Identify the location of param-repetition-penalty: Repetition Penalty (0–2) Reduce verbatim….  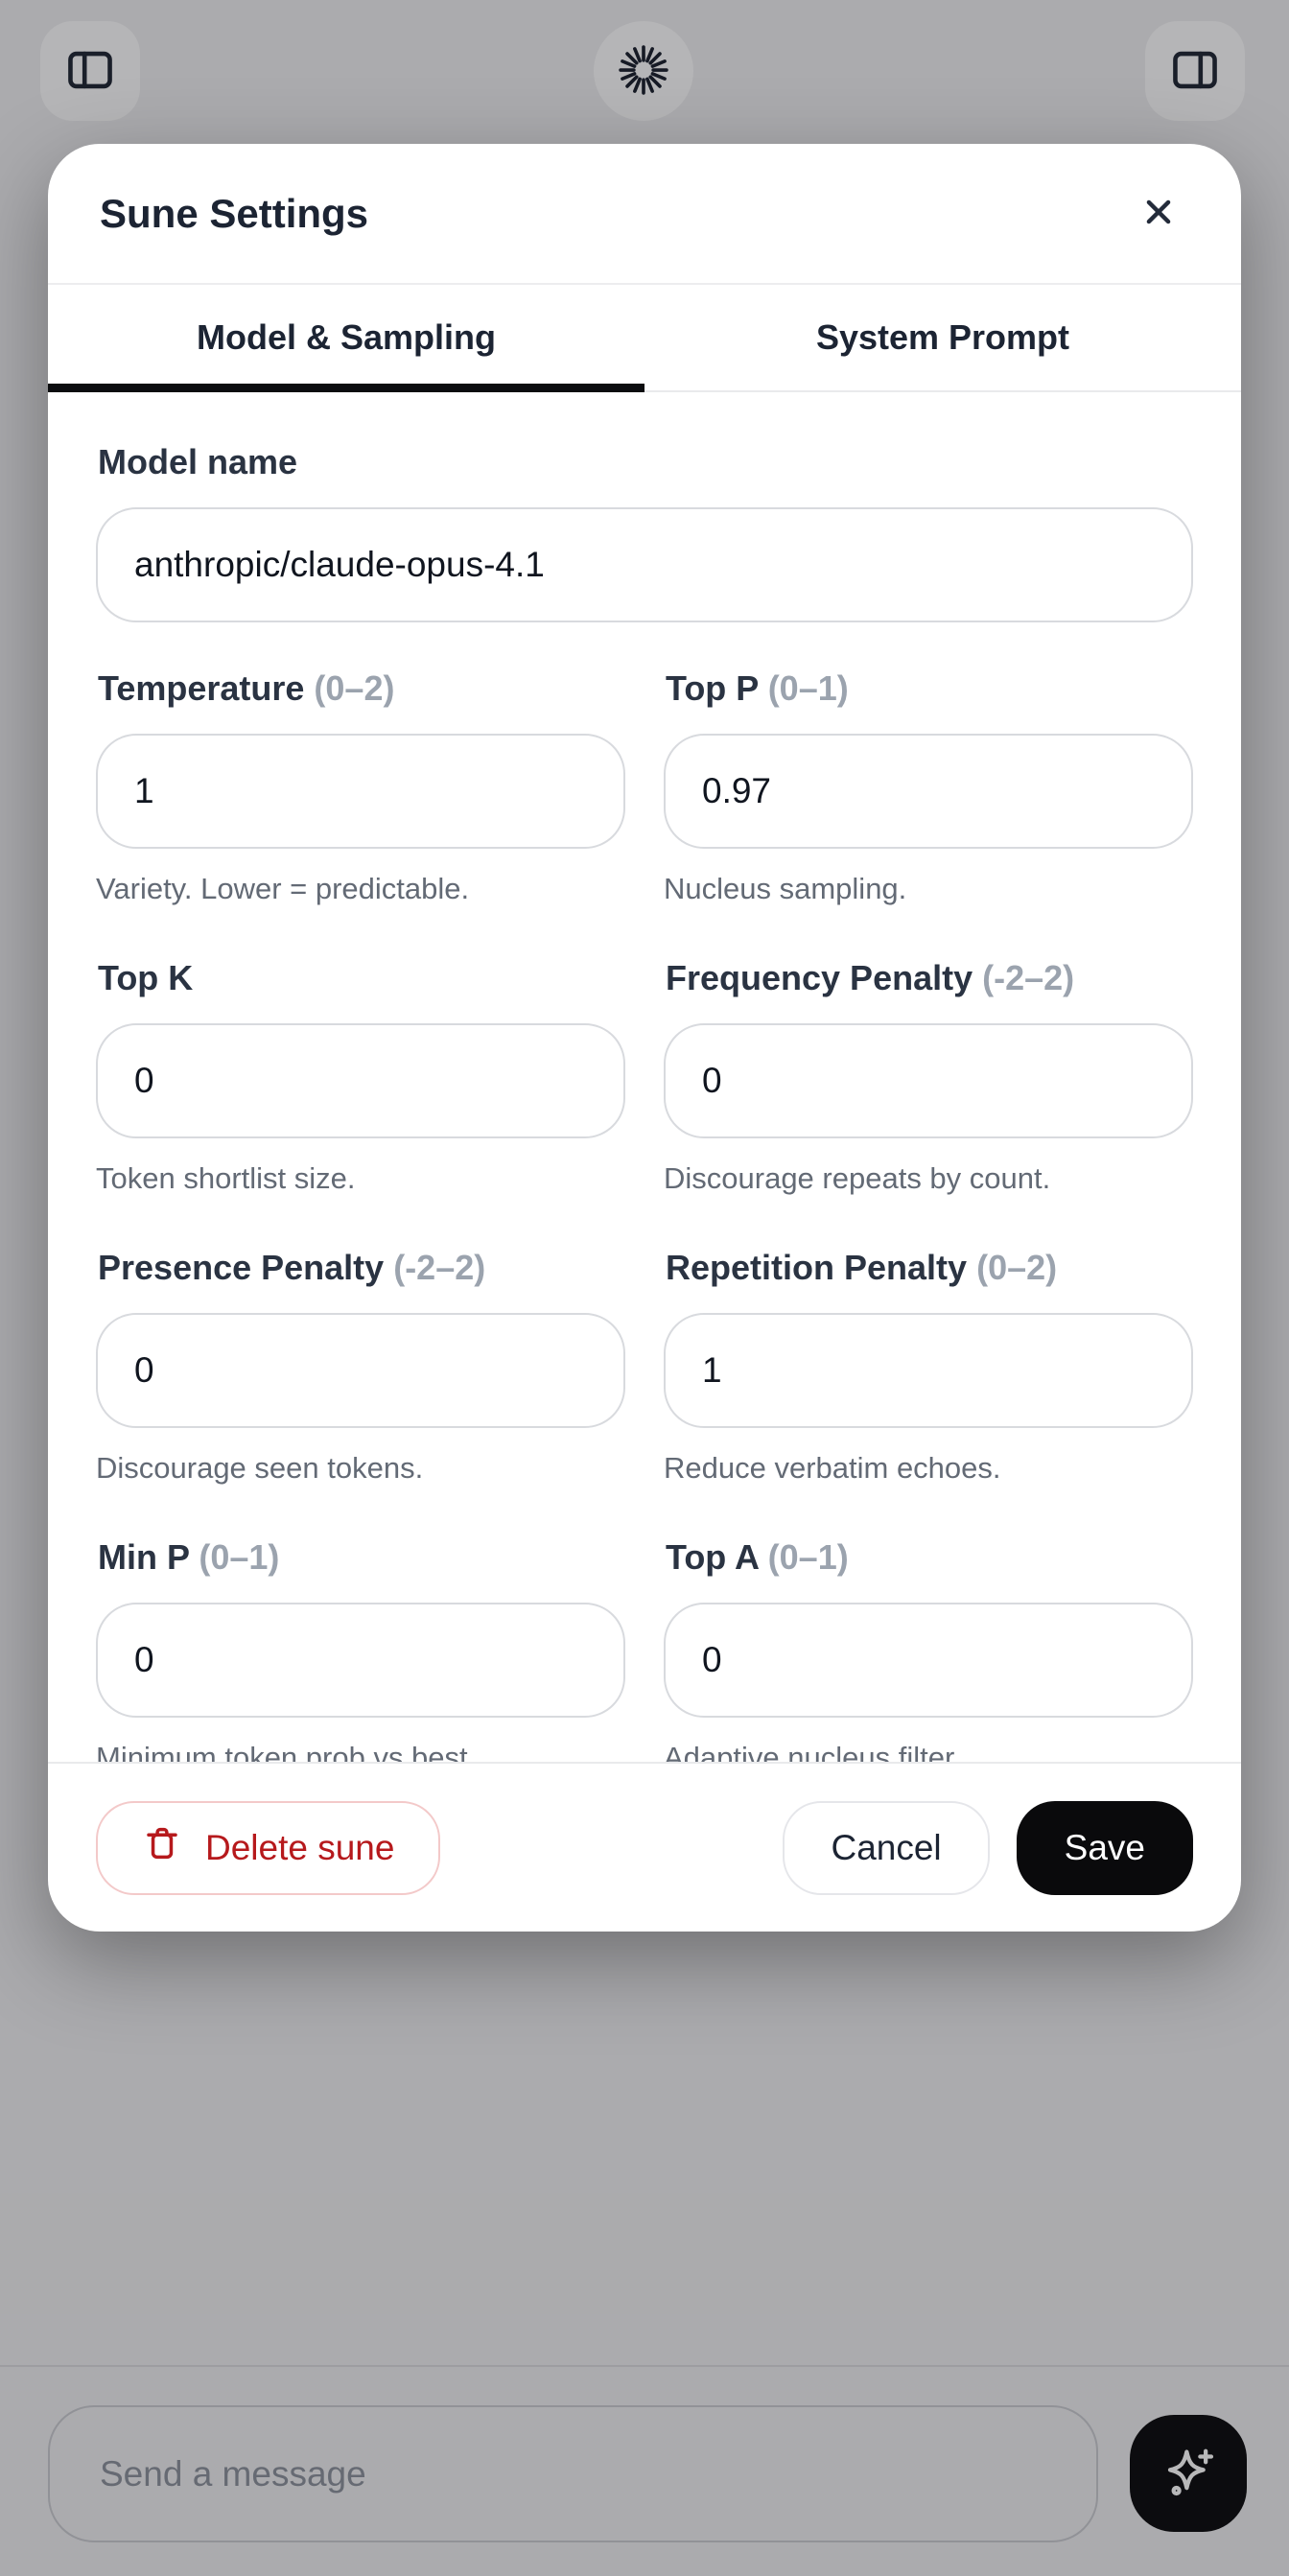
(928, 1367).